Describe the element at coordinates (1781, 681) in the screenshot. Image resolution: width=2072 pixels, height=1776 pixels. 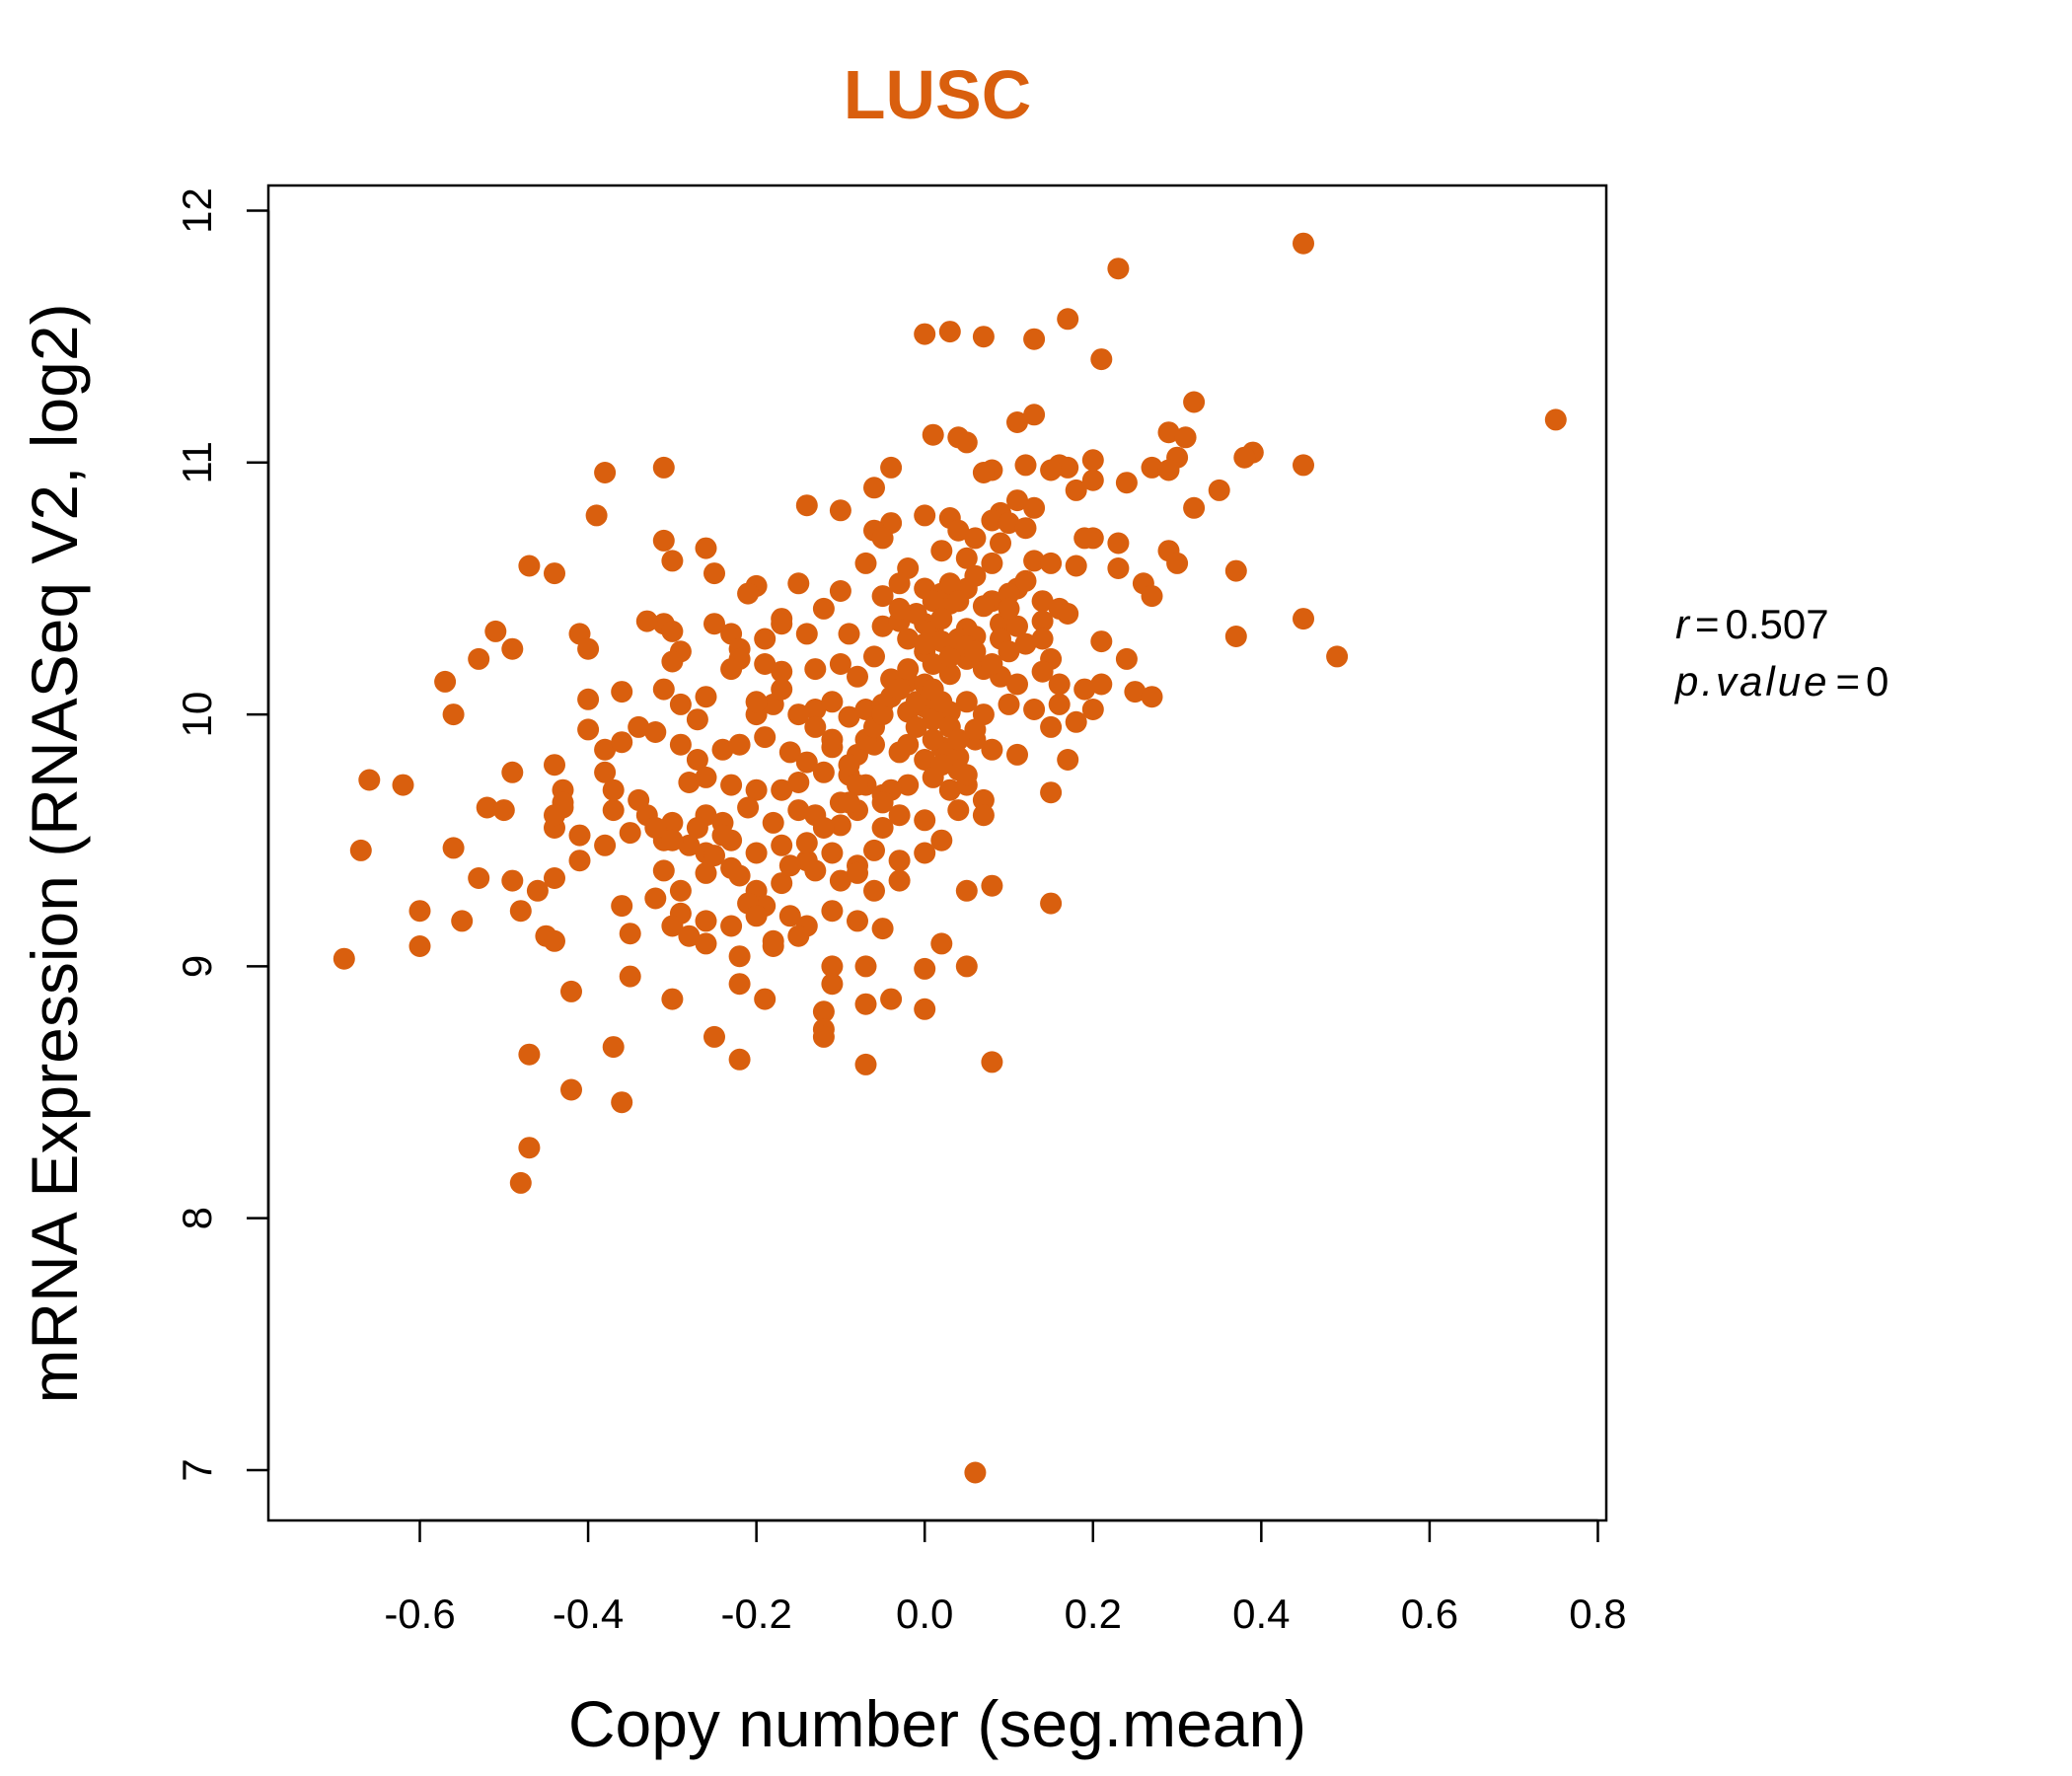
I see `p-stat: p.value = 0` at that location.